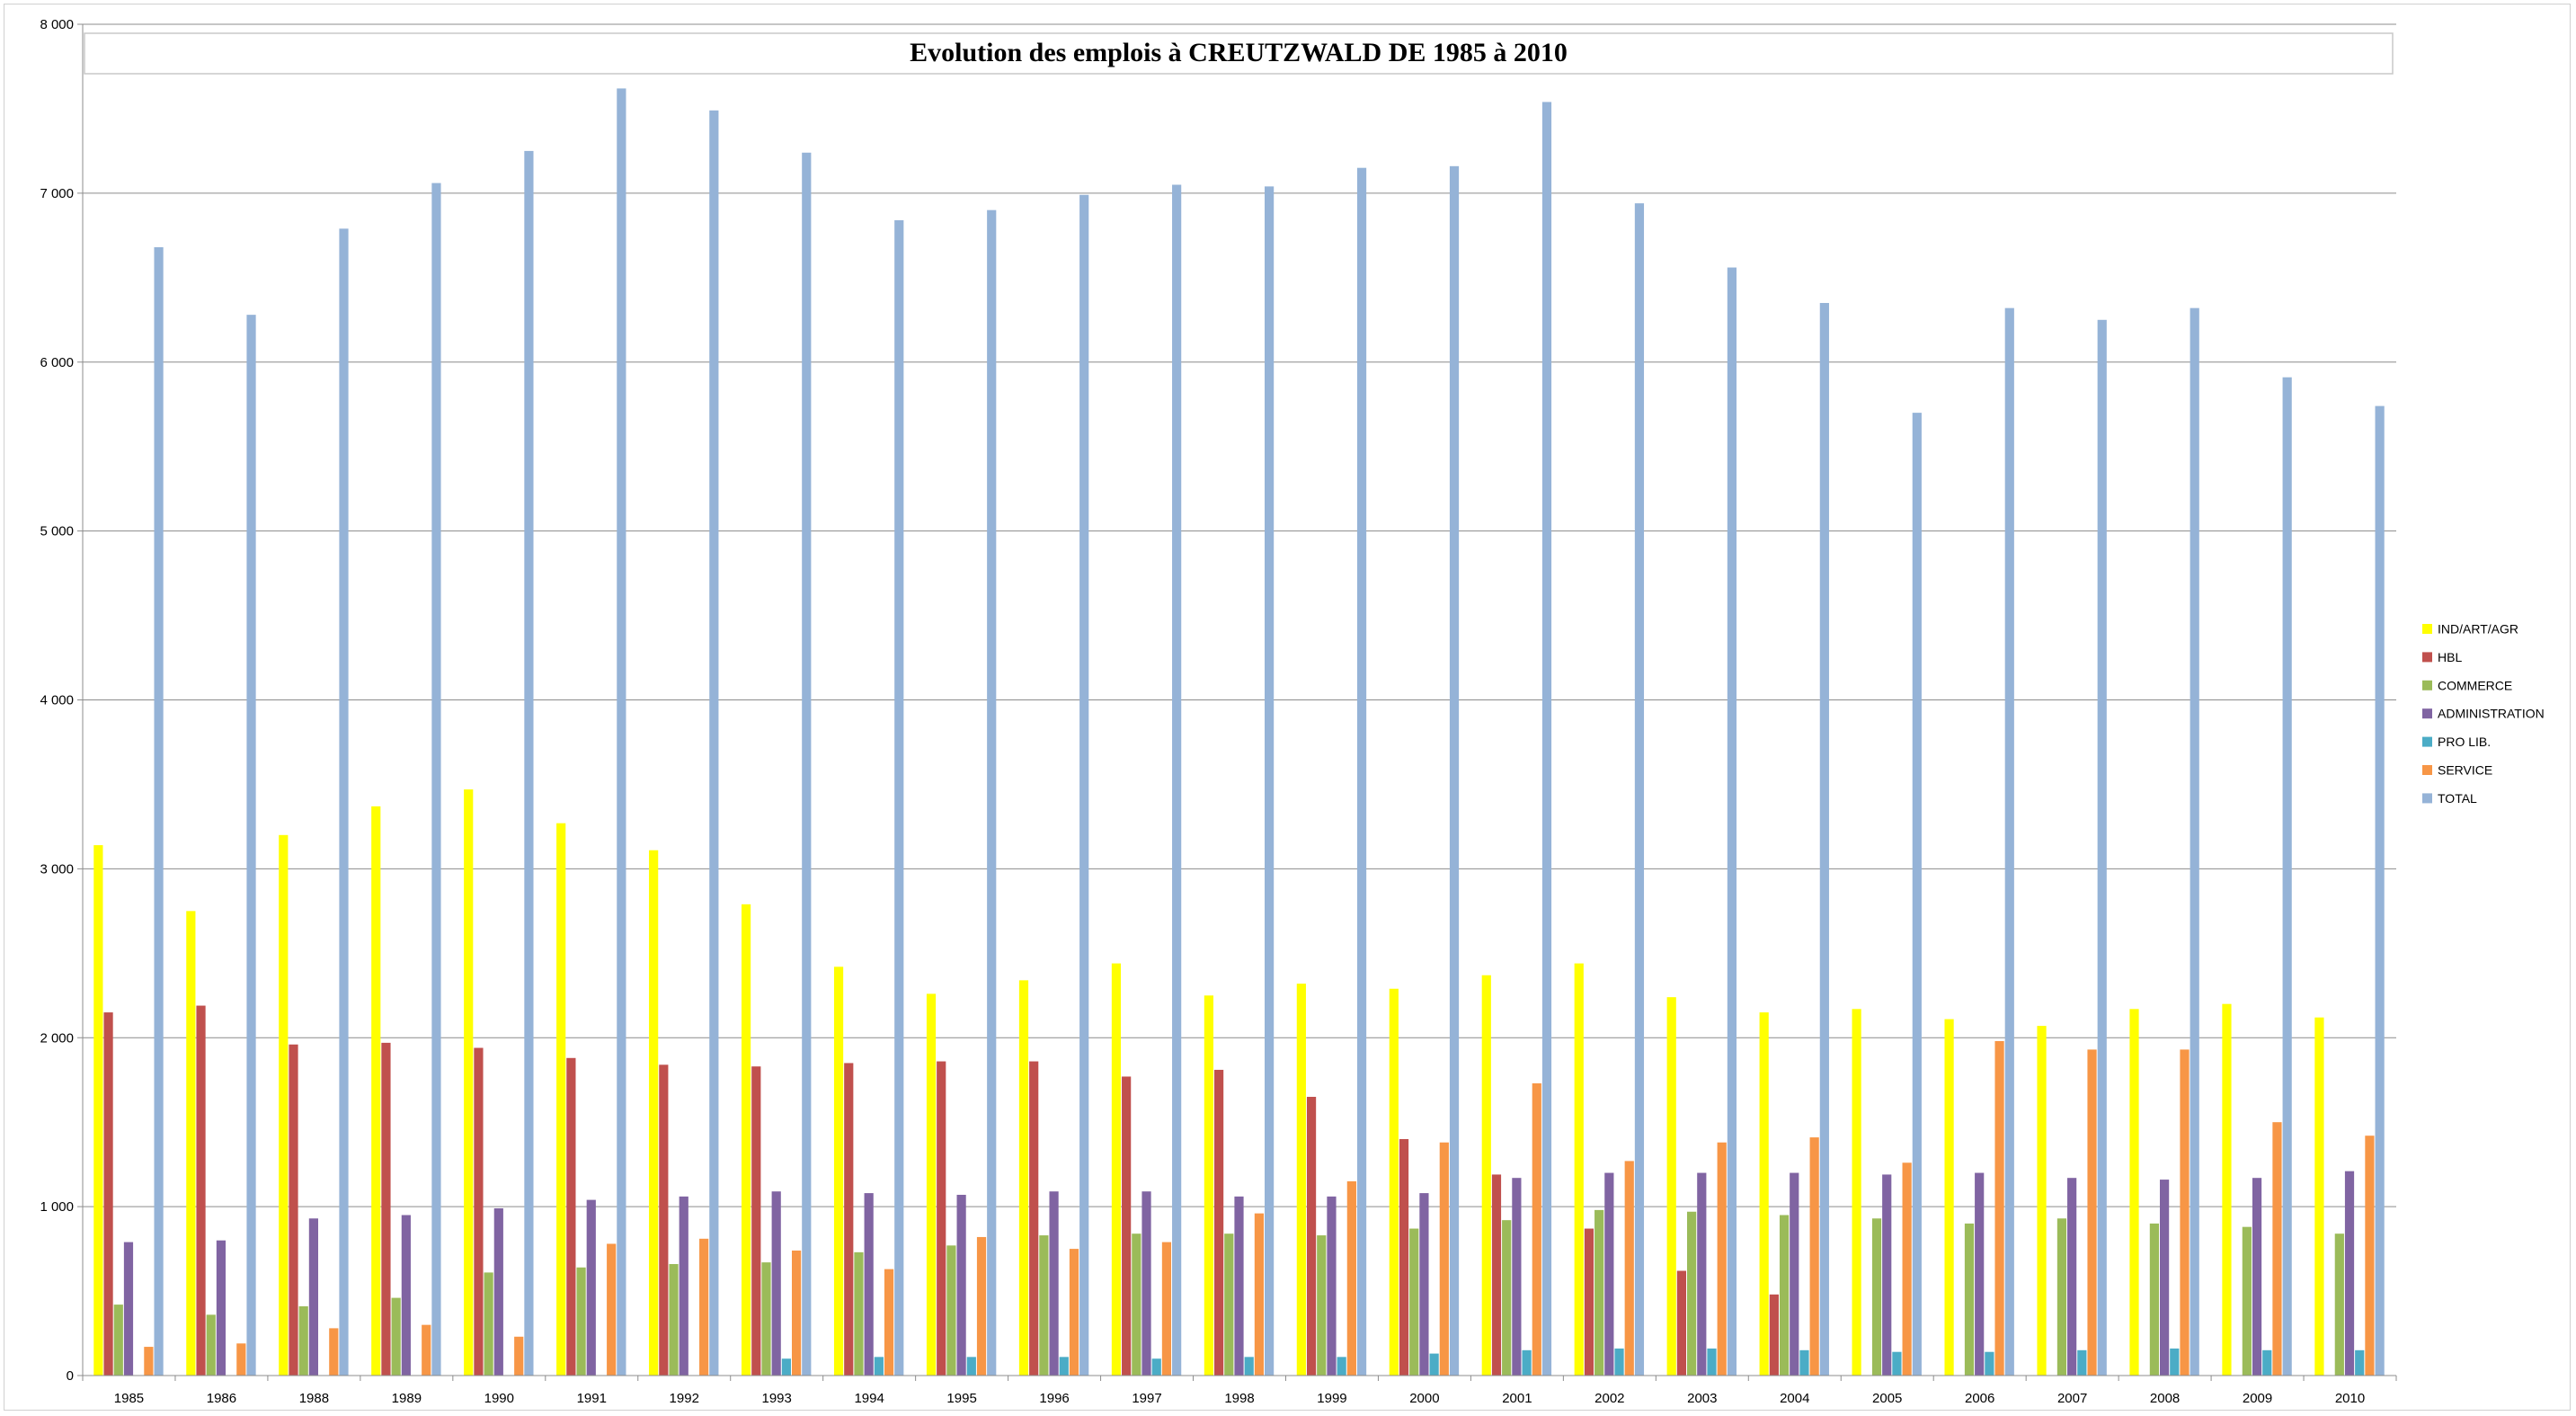 The width and height of the screenshot is (2576, 1416). Describe the element at coordinates (2465, 770) in the screenshot. I see `legend-label: SERVICE` at that location.